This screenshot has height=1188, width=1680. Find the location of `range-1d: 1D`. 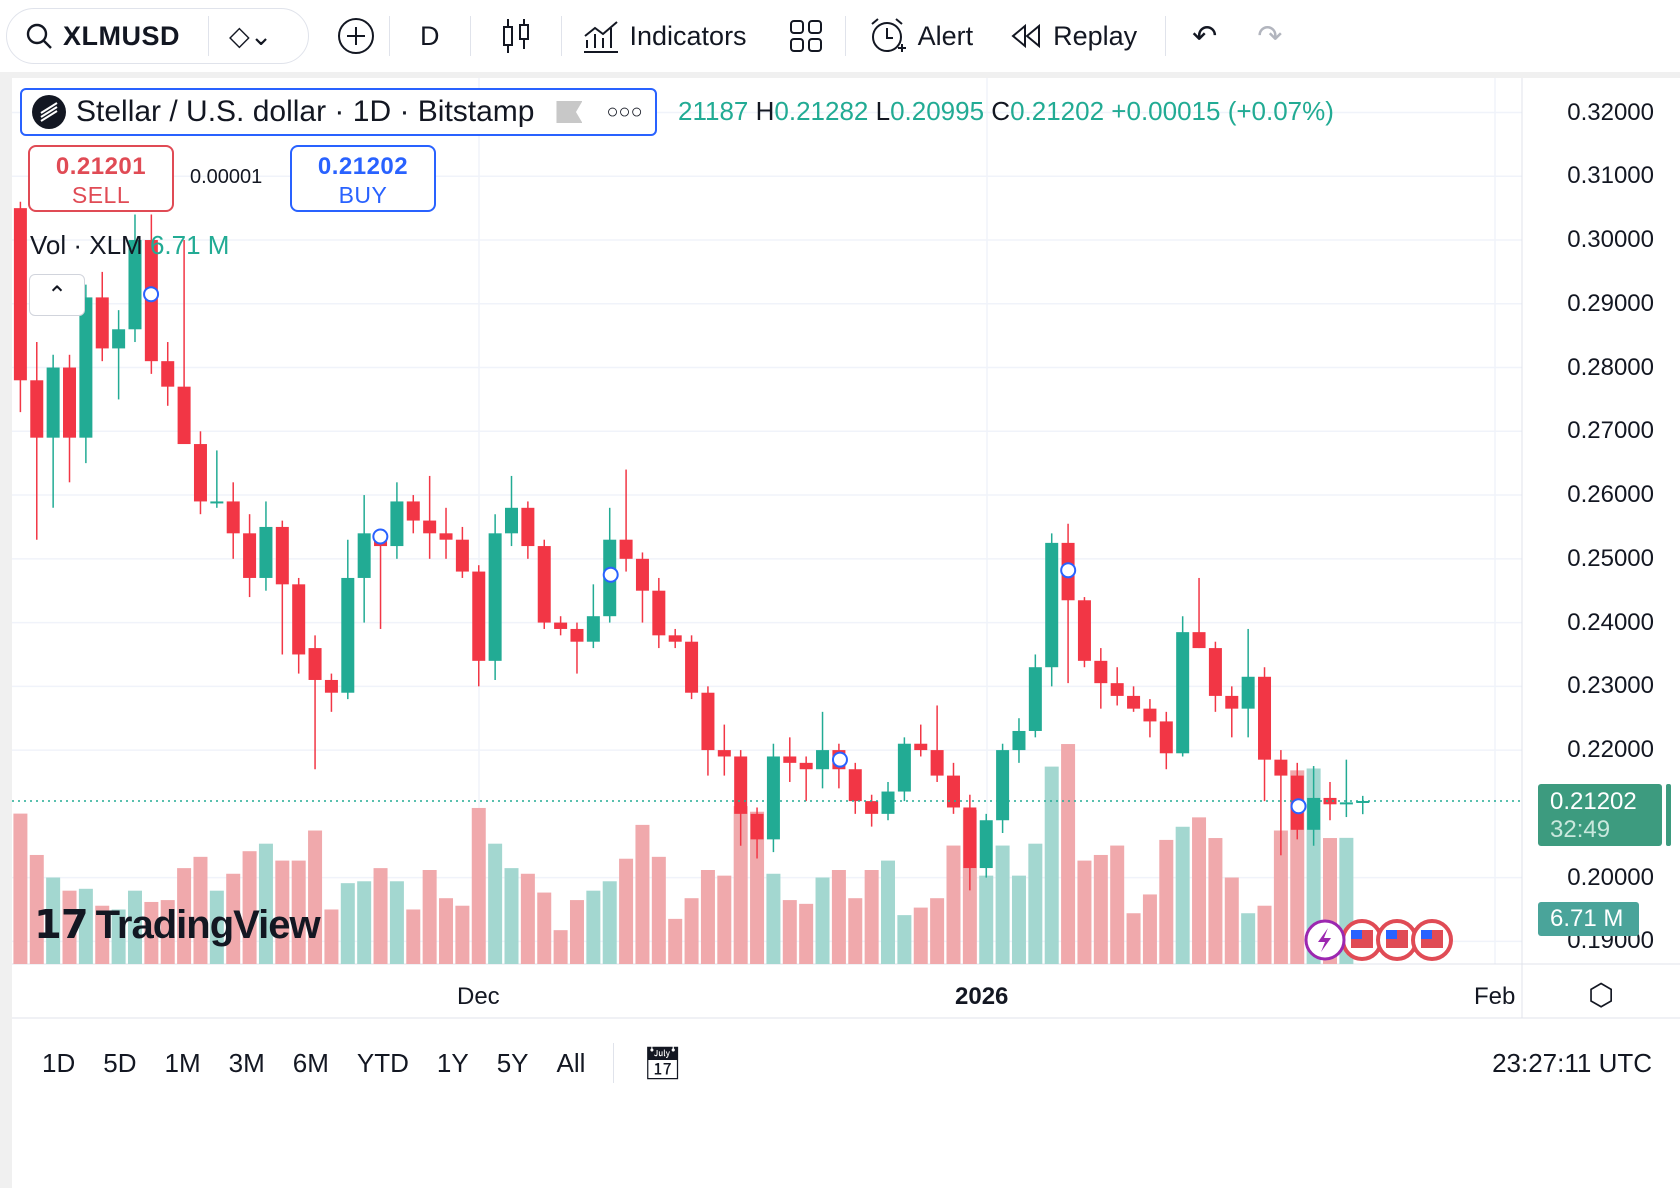

range-1d: 1D is located at coordinates (59, 1062).